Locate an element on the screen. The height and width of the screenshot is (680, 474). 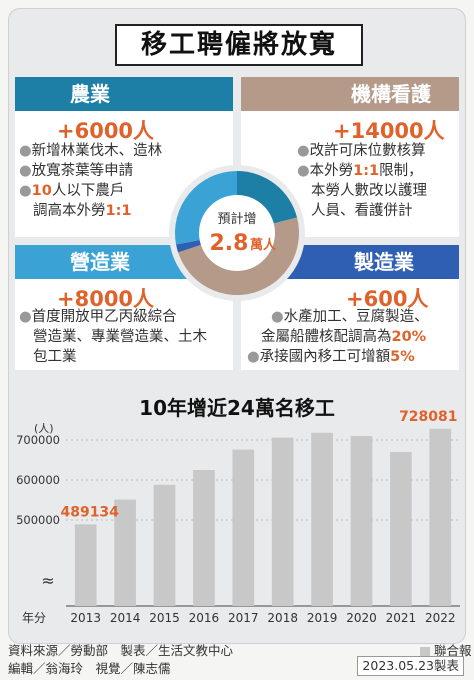
footer-publisher: 聯合報 is located at coordinates (446, 649).